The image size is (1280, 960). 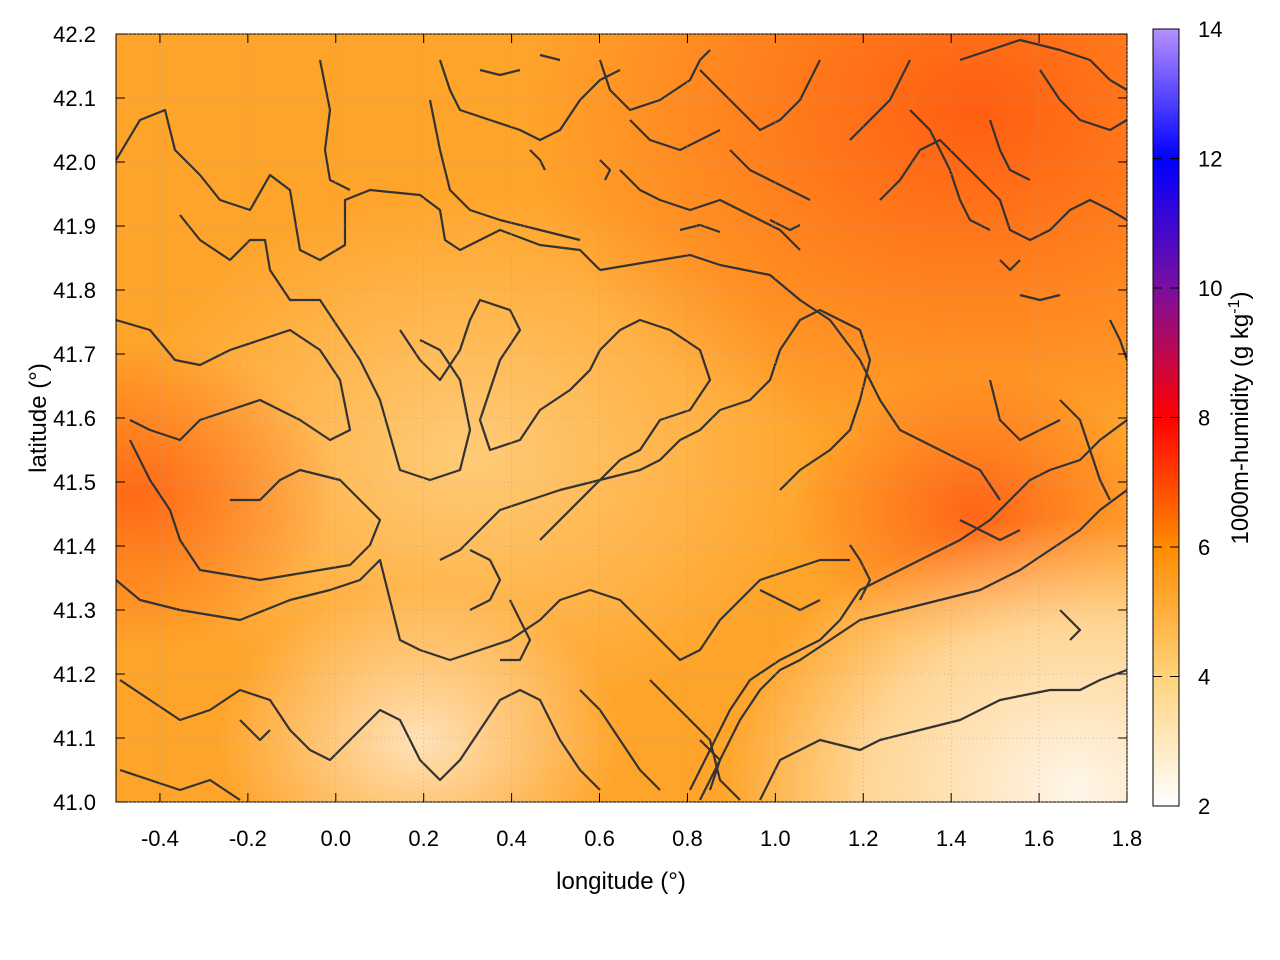 I want to click on y-tick-label: 41.1, so click(x=74, y=738).